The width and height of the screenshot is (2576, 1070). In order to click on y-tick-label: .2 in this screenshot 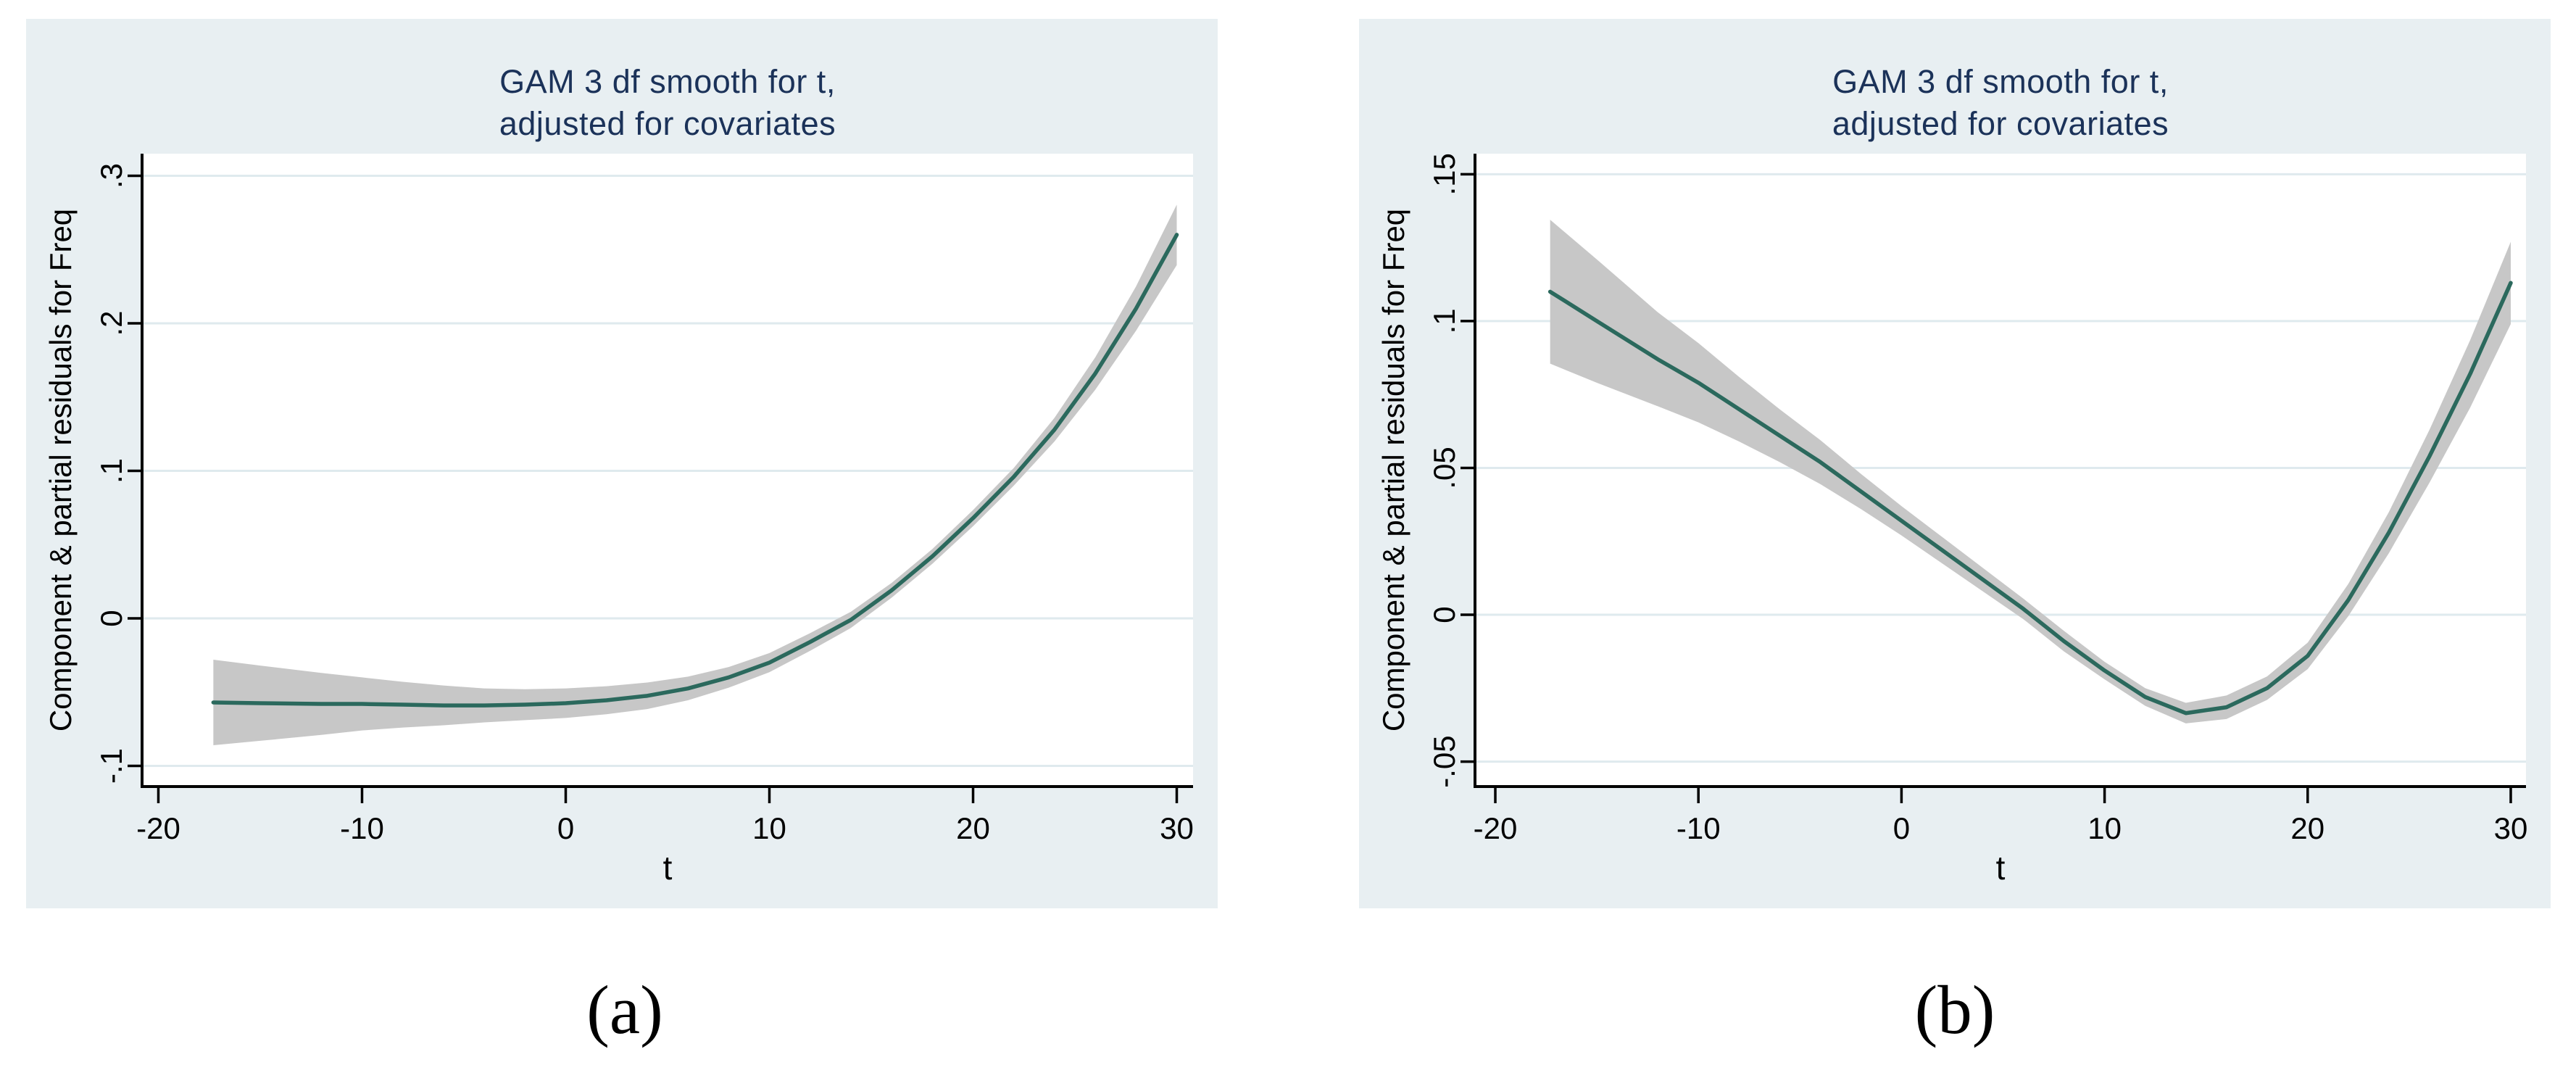, I will do `click(111, 324)`.